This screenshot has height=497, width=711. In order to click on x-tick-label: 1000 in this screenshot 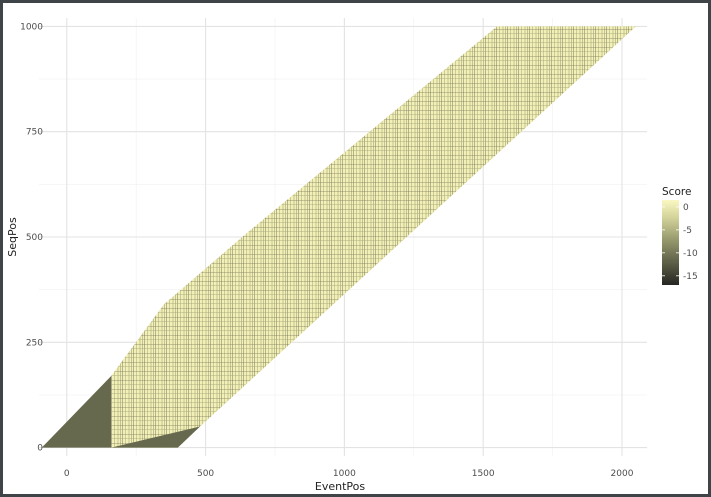, I will do `click(344, 474)`.